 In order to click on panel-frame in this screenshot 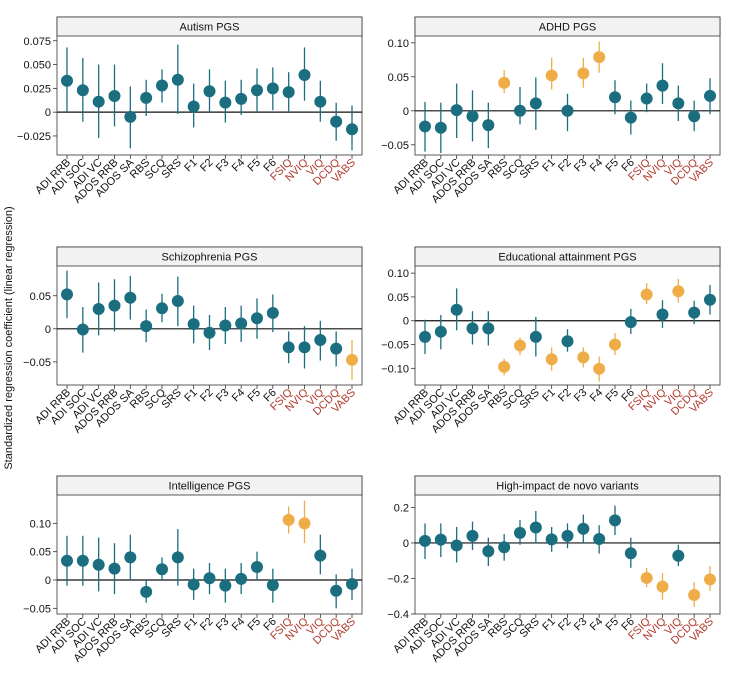, I will do `click(567, 316)`.